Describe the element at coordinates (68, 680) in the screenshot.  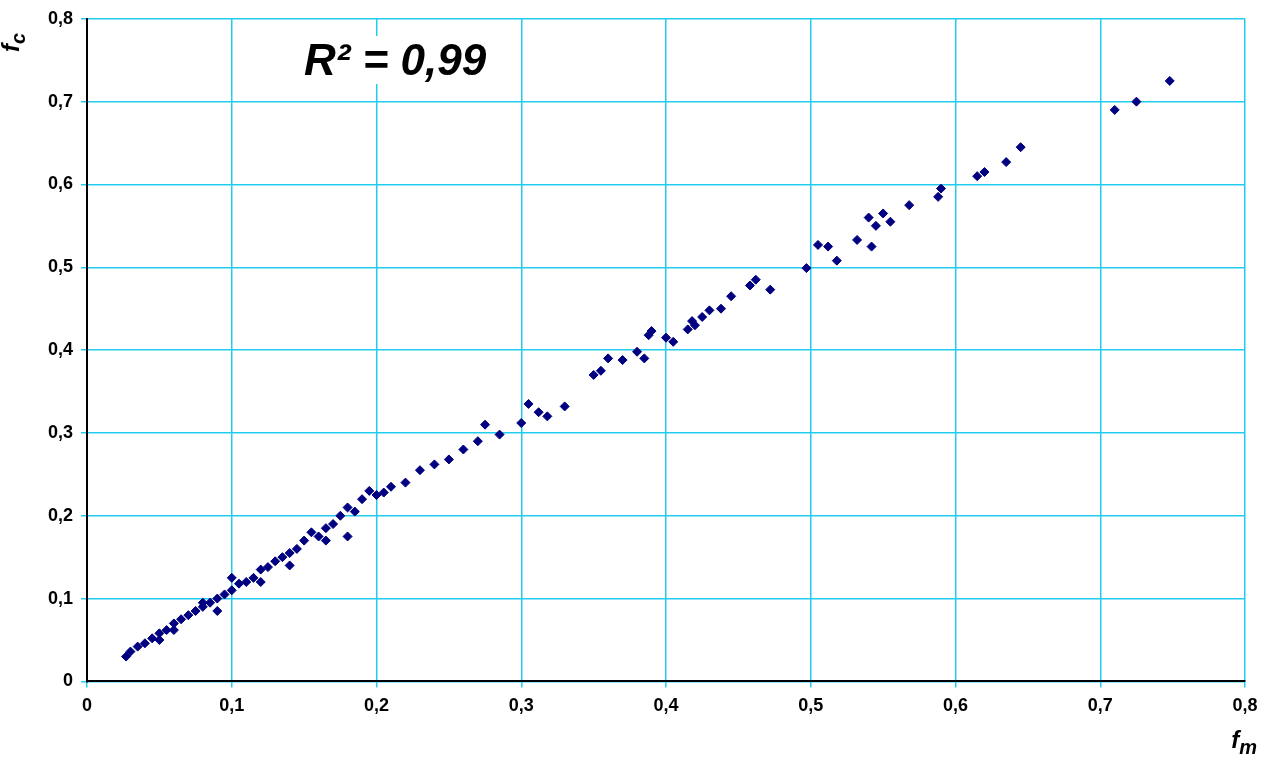
I see `y-tick-label: 0` at that location.